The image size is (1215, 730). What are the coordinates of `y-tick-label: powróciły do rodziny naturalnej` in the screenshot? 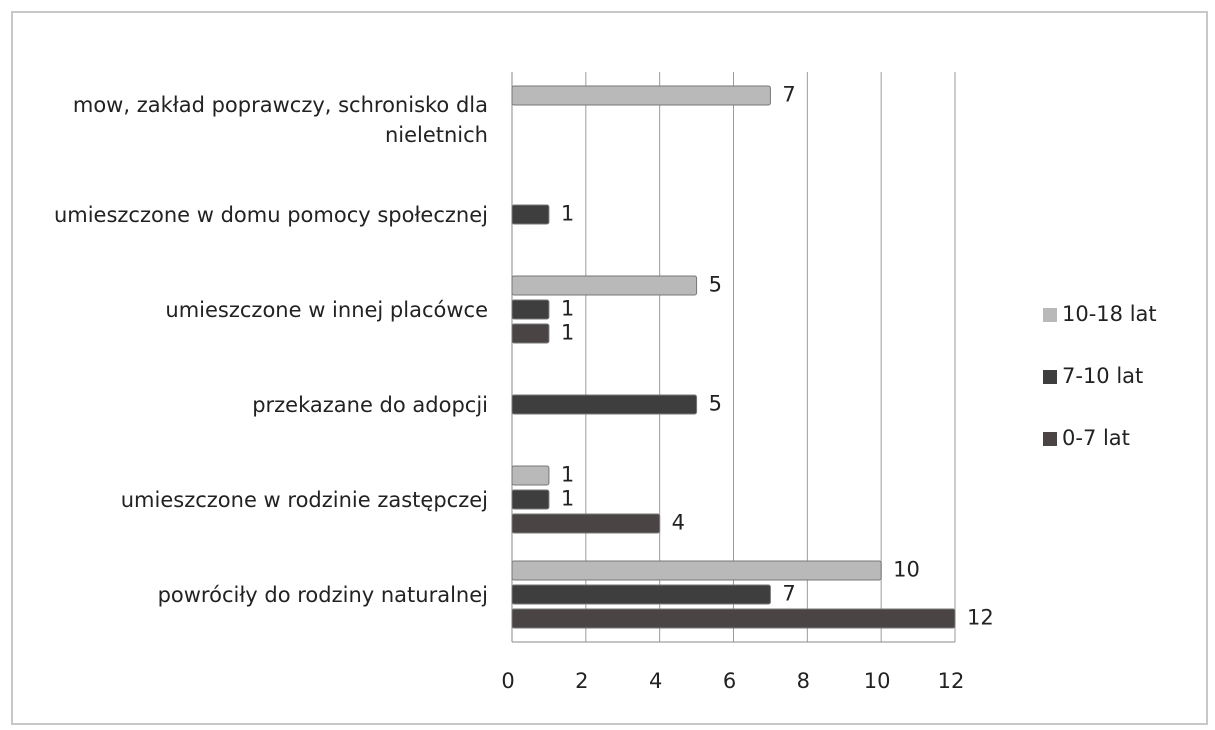 It's located at (322, 594).